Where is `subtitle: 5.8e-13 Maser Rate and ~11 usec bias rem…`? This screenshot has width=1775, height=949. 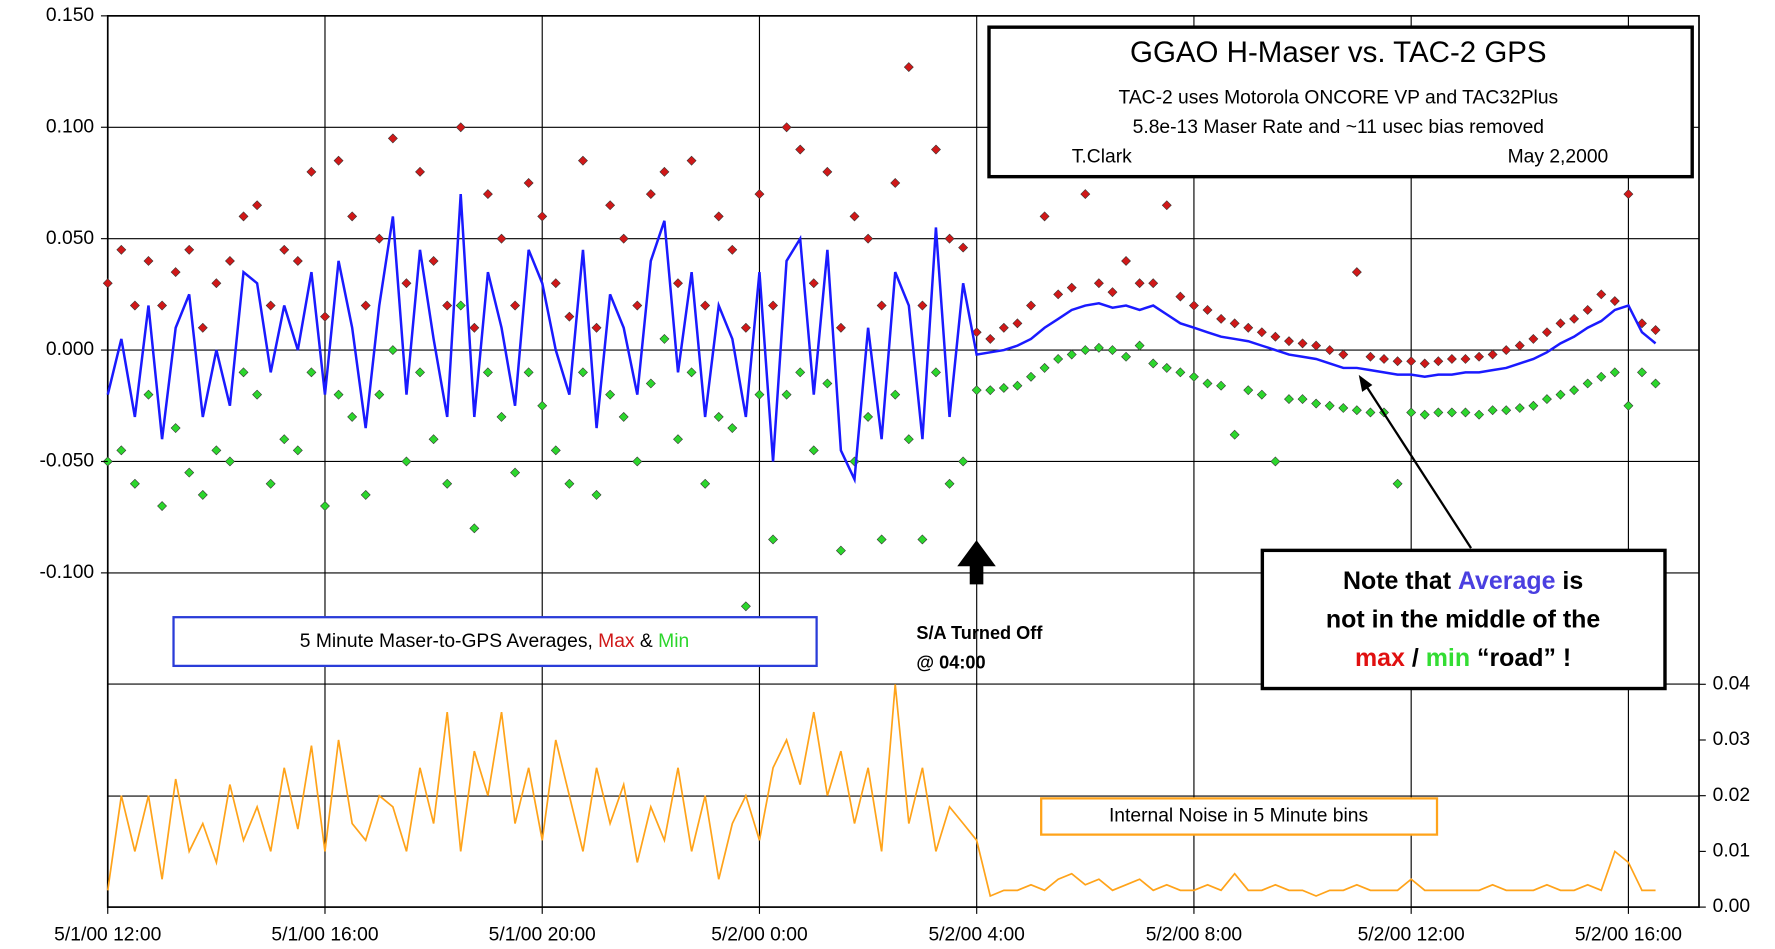
subtitle: 5.8e-13 Maser Rate and ~11 usec bias rem… is located at coordinates (1338, 127).